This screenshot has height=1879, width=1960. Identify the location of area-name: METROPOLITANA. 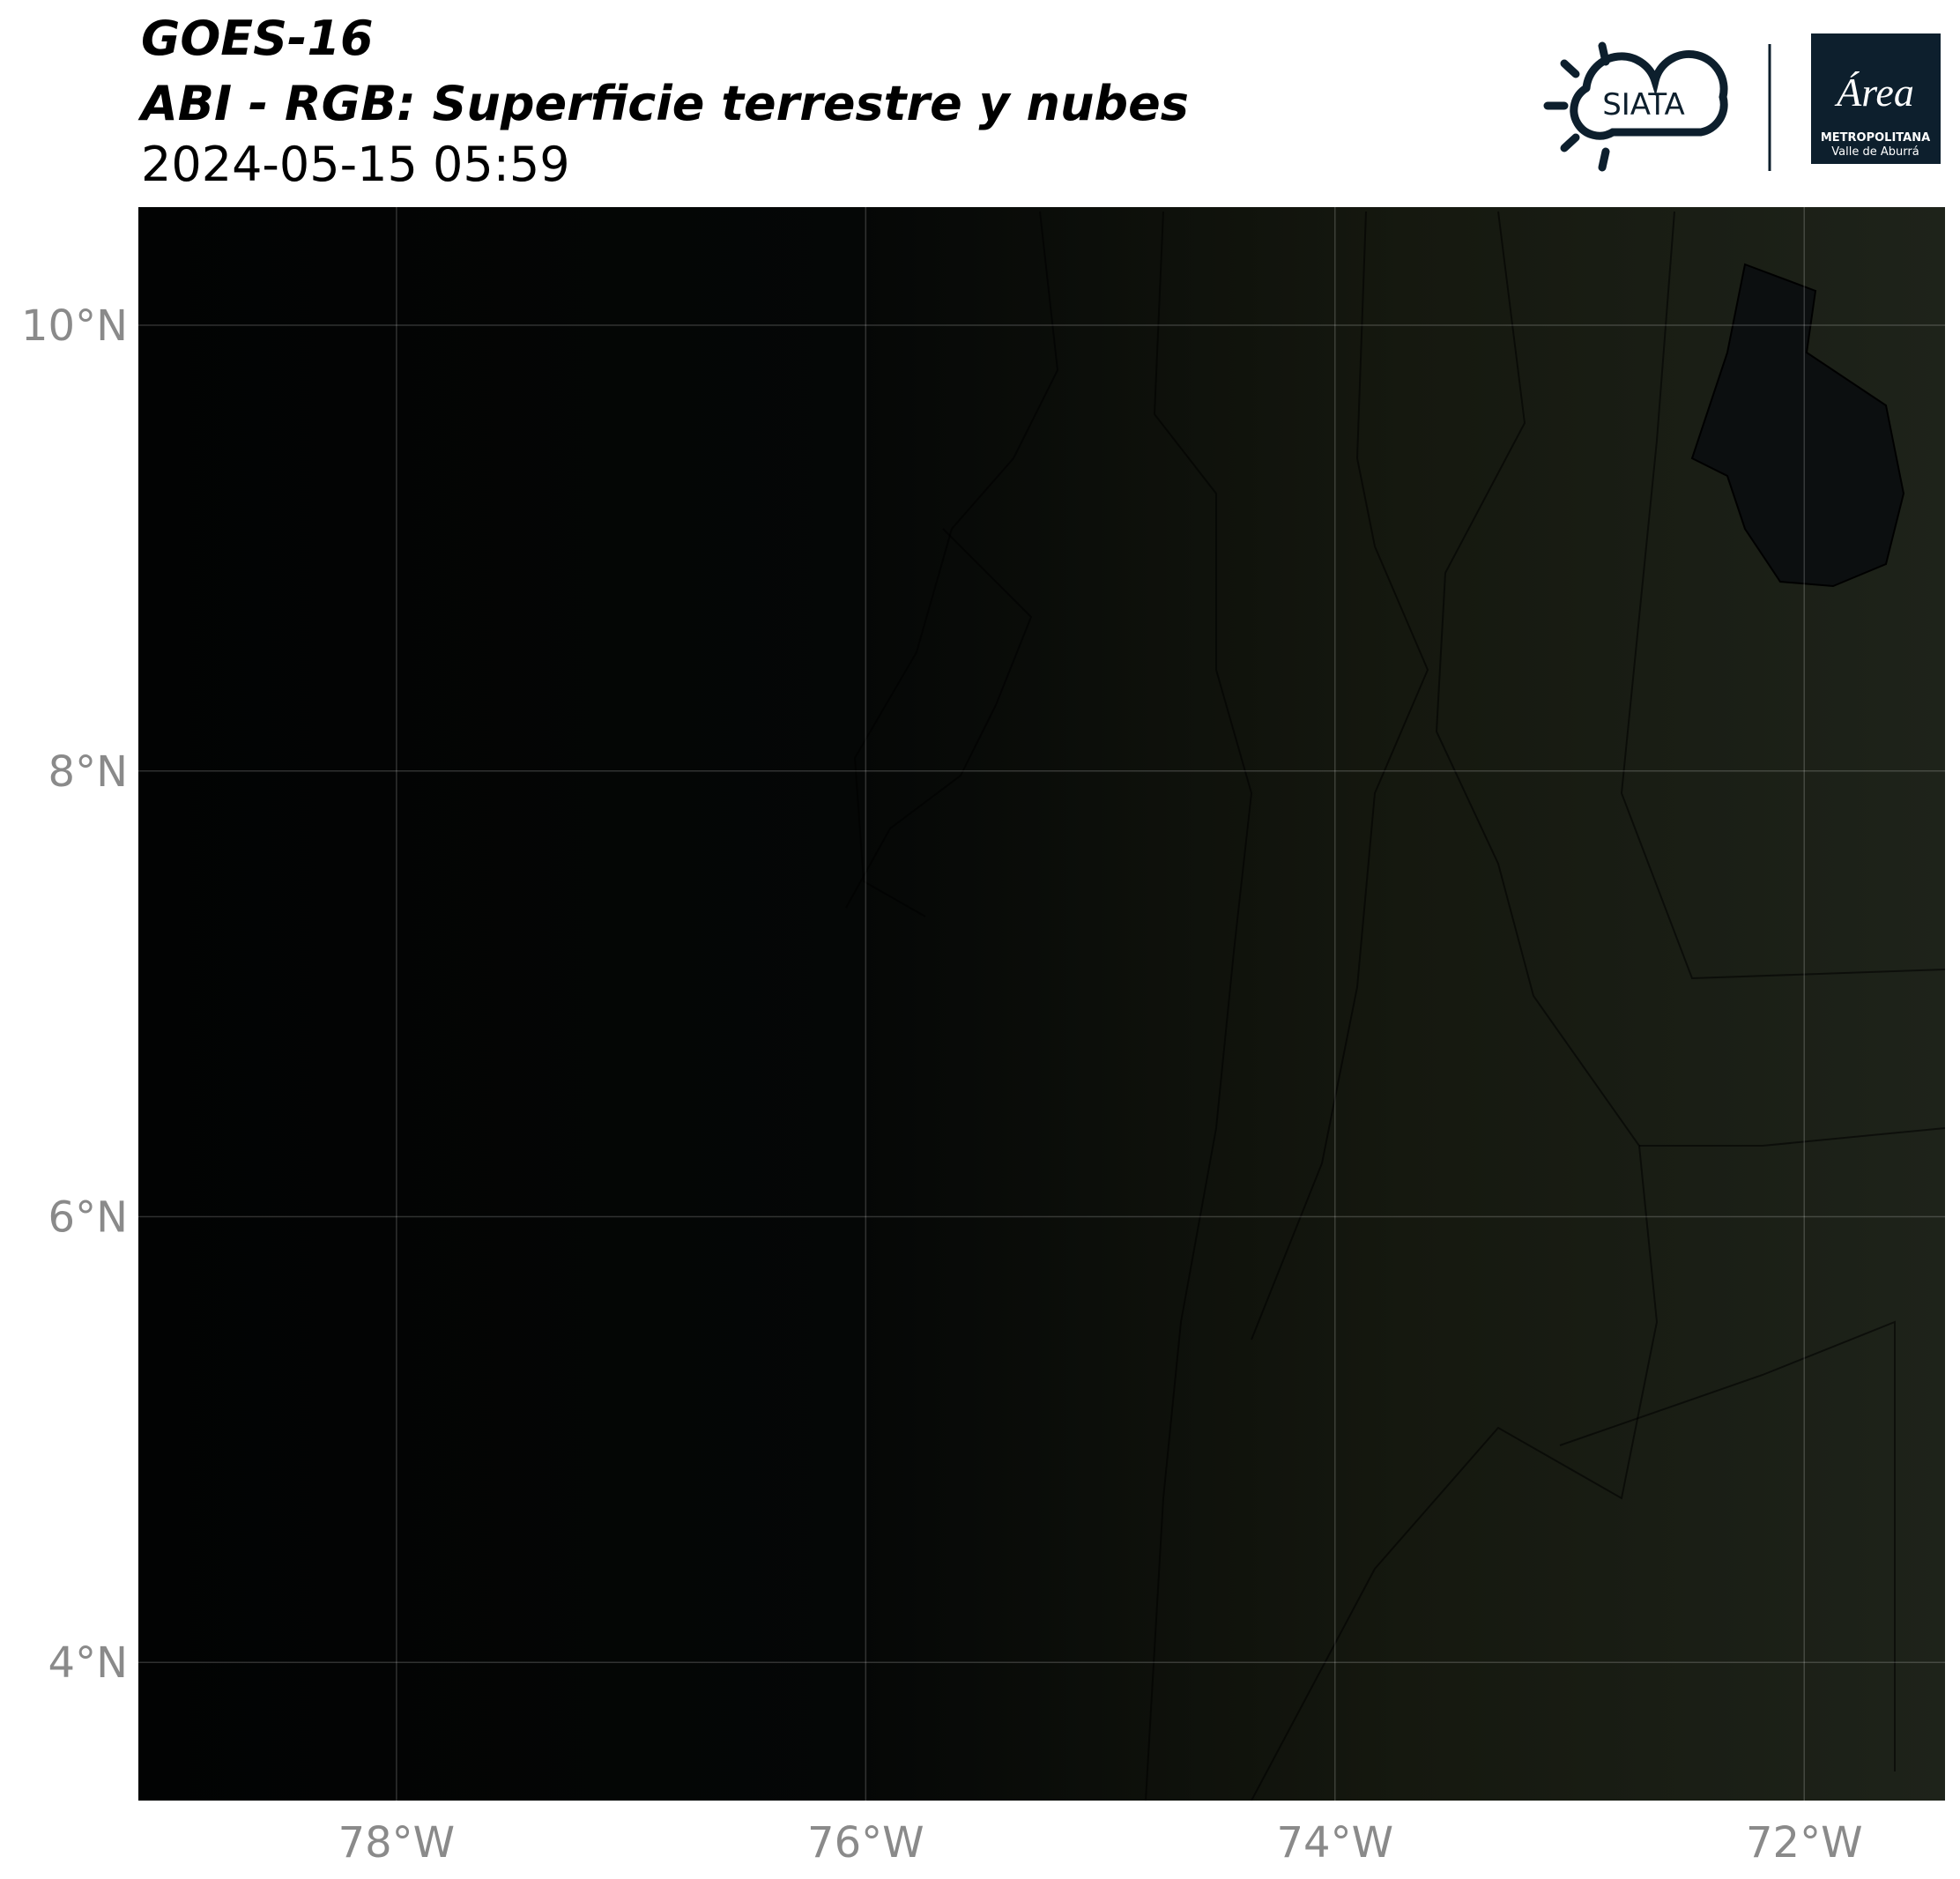
(1876, 138).